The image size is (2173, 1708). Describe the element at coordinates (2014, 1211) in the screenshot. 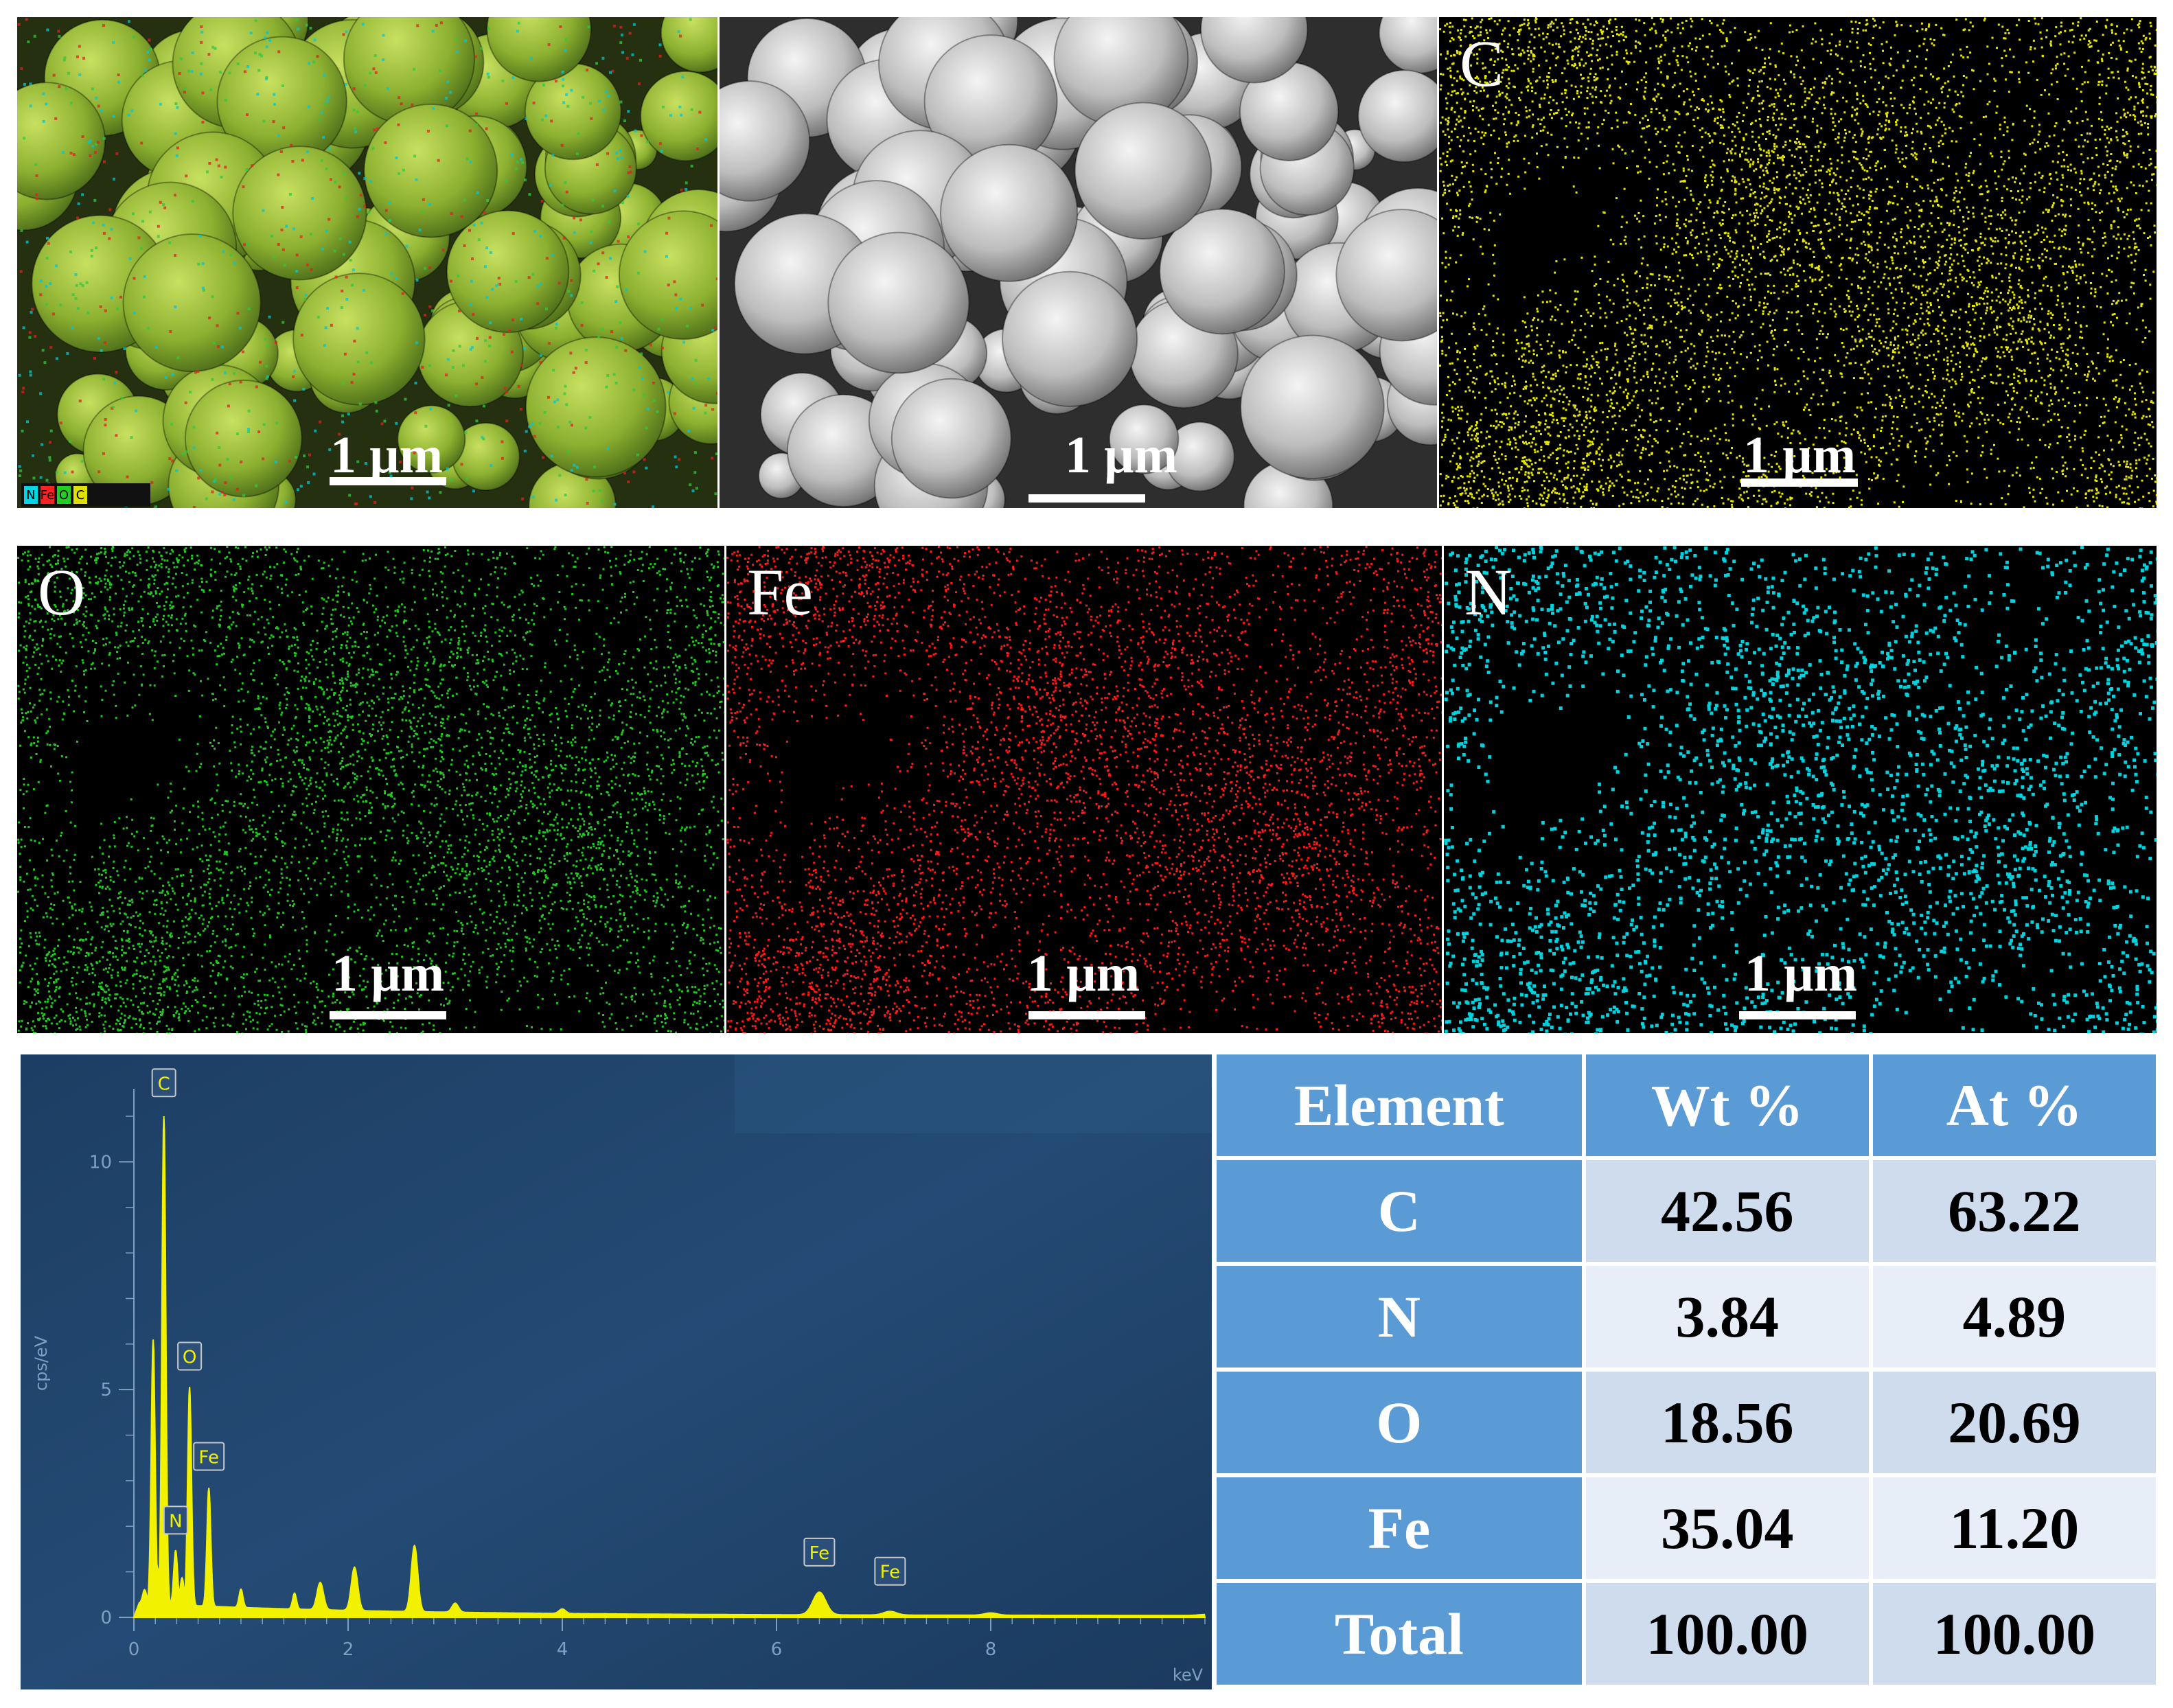

I see `cell-at: 63.22` at that location.